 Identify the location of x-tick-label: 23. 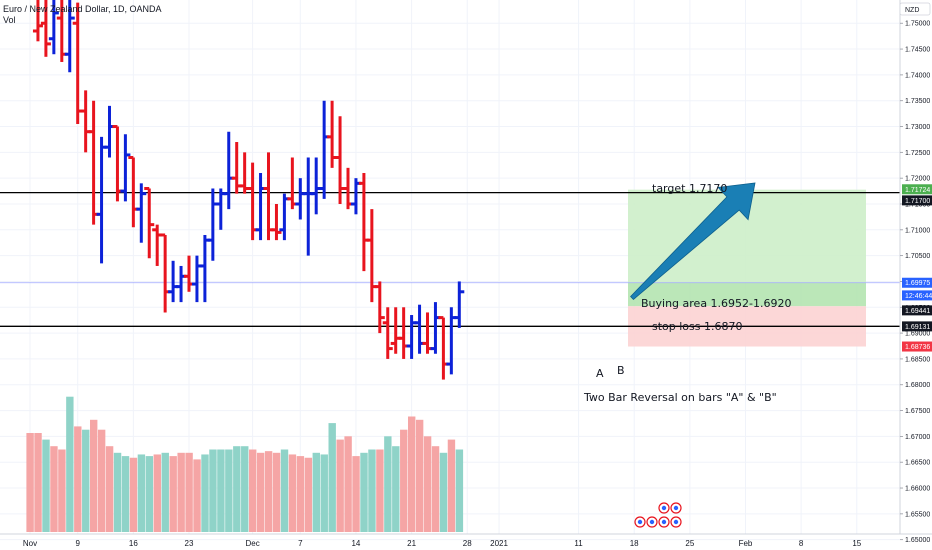
(189, 543).